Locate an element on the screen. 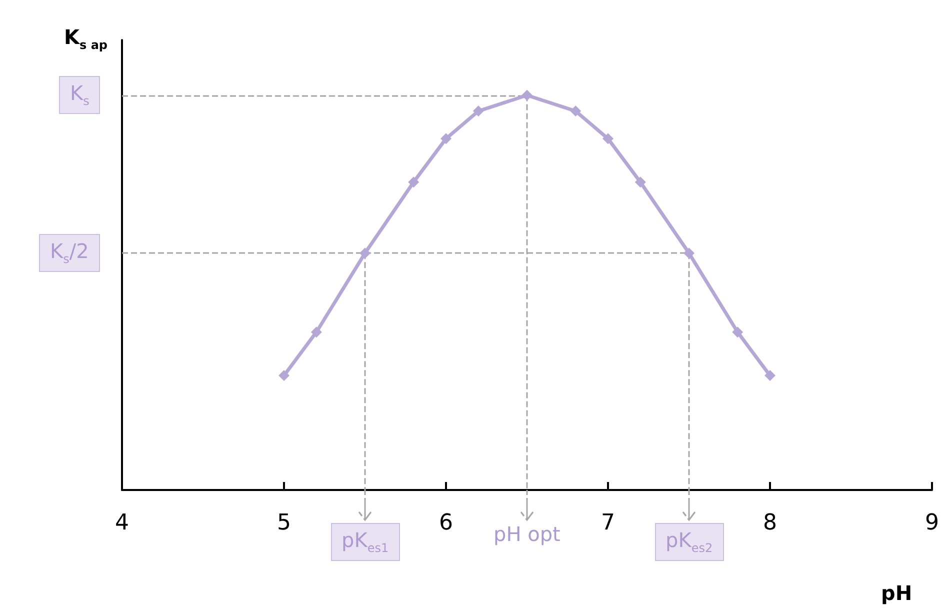 This screenshot has height=612, width=949. x-tick-label: 9 is located at coordinates (932, 523).